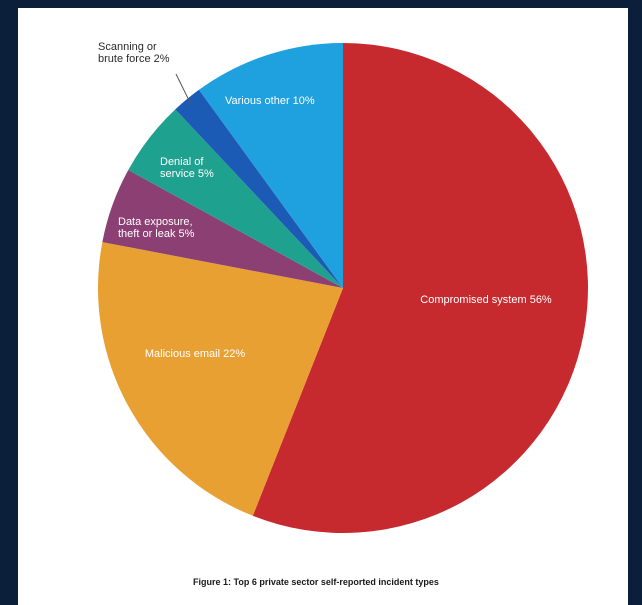 The width and height of the screenshot is (642, 605). I want to click on pie-slice-denial-of-service, so click(235, 199).